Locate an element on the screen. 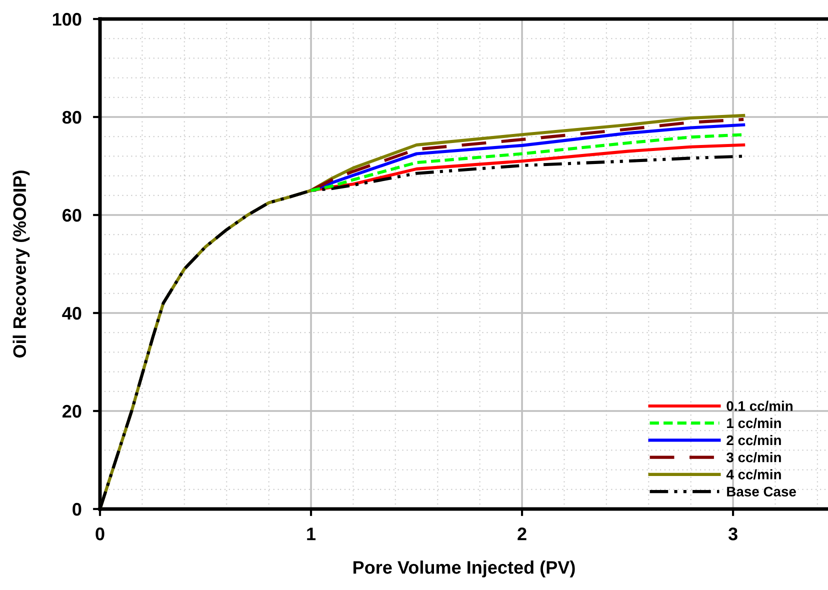 The height and width of the screenshot is (590, 828). legend-label: 3 cc/min is located at coordinates (753, 457).